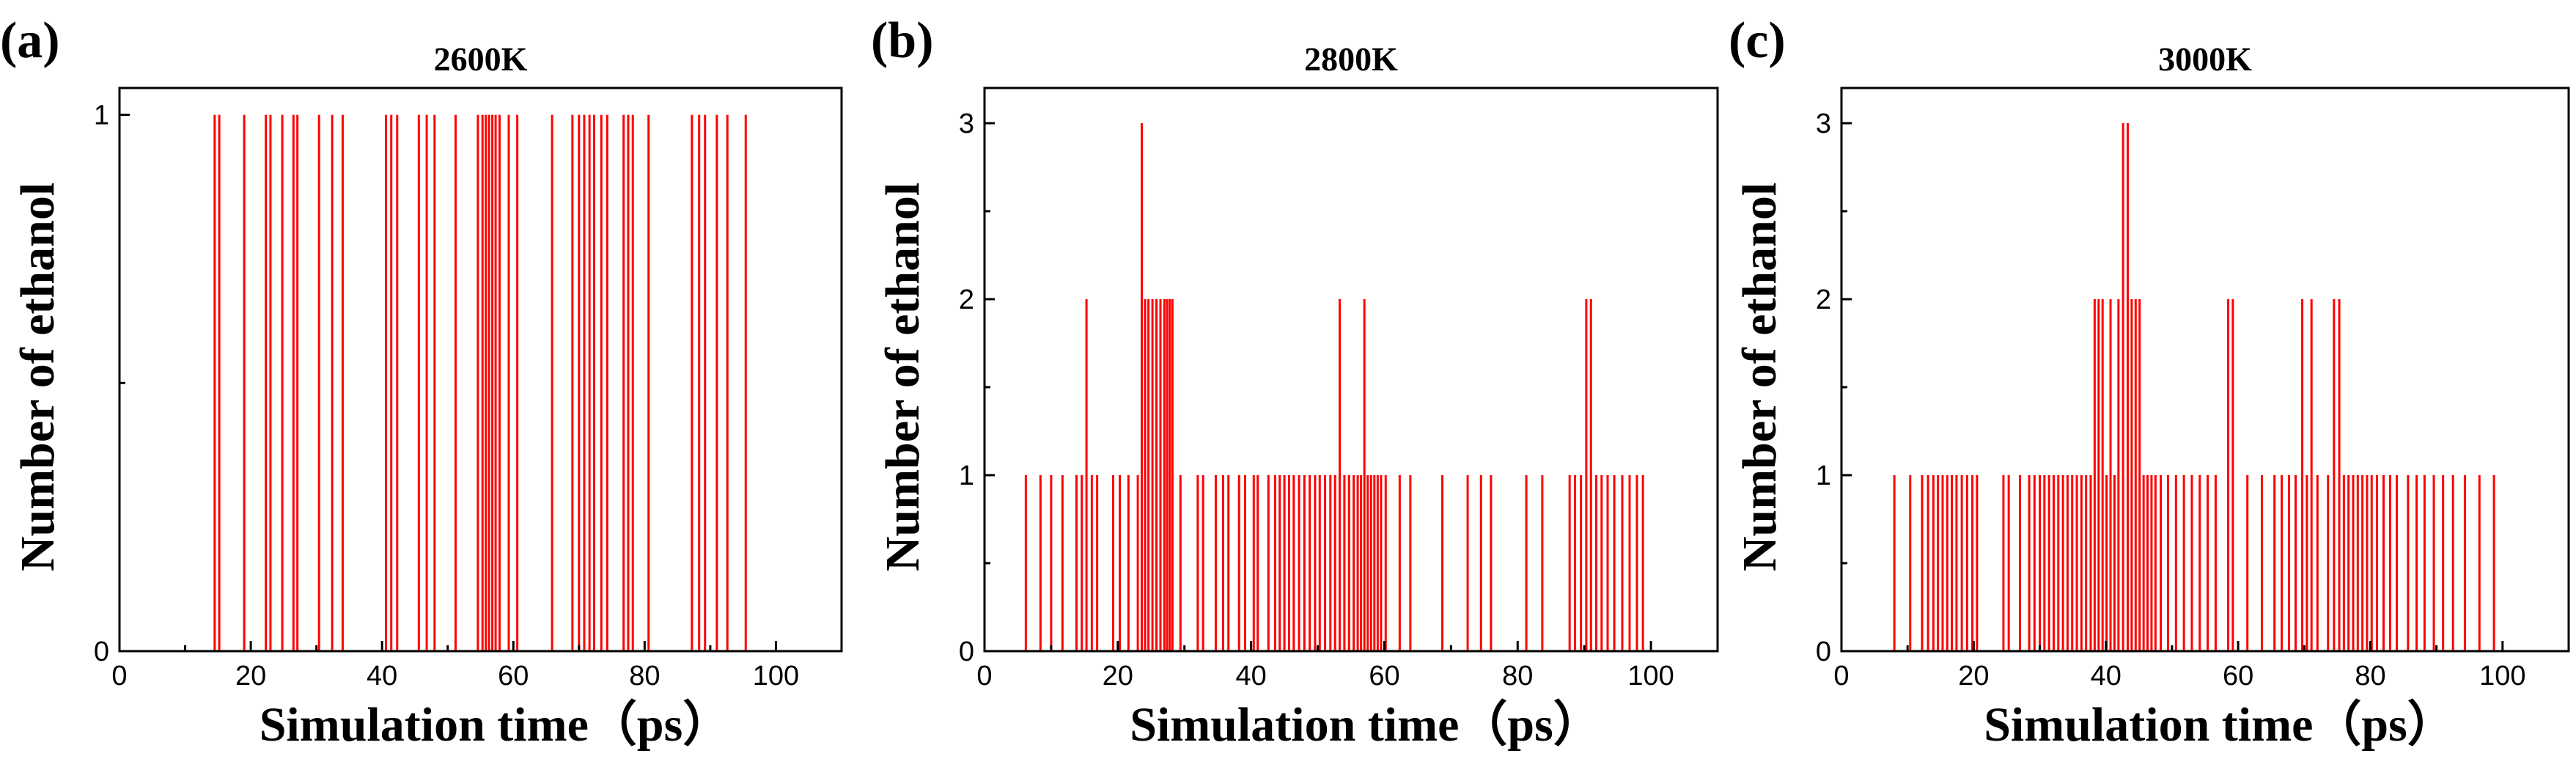 Image resolution: width=2576 pixels, height=767 pixels. What do you see at coordinates (2205, 59) in the screenshot?
I see `panel-title: 3000K` at bounding box center [2205, 59].